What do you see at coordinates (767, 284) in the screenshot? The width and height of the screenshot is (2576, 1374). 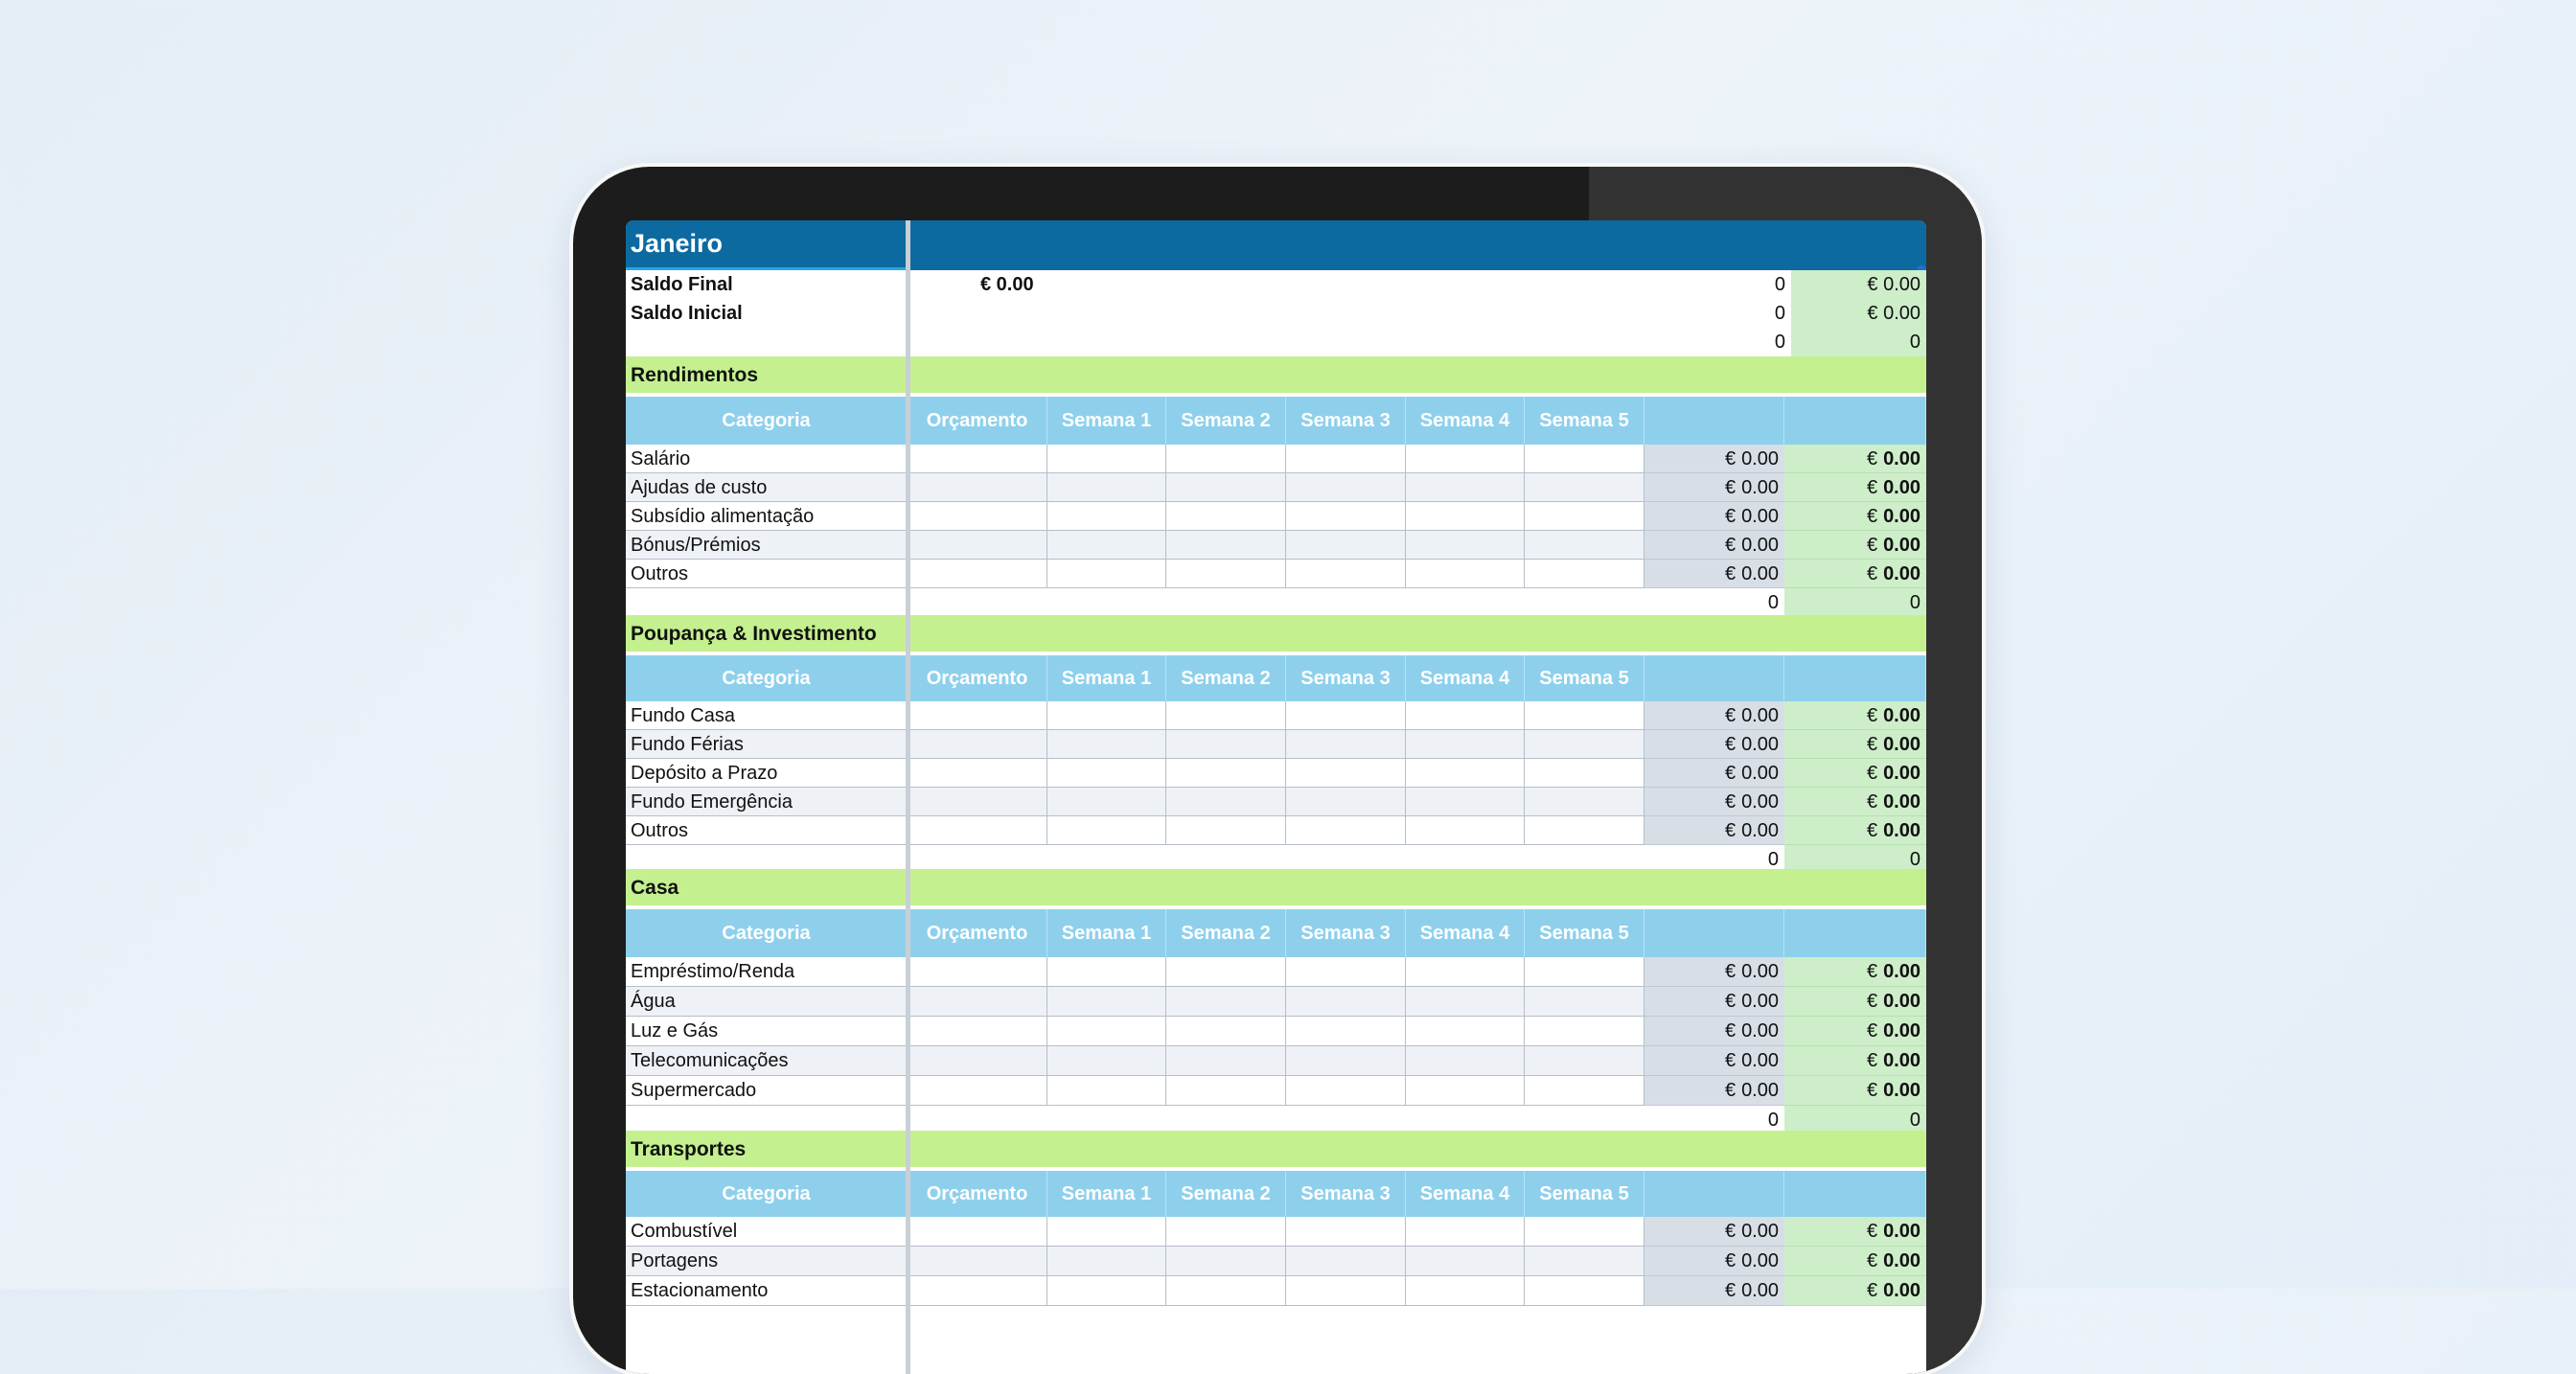 I see `saldo-final-label-cell: Saldo Final` at bounding box center [767, 284].